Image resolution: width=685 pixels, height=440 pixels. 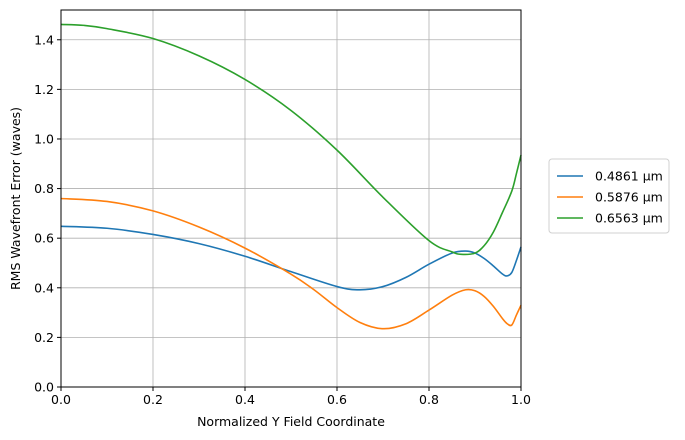 I want to click on y-tick-label: 1.4, so click(x=44, y=39).